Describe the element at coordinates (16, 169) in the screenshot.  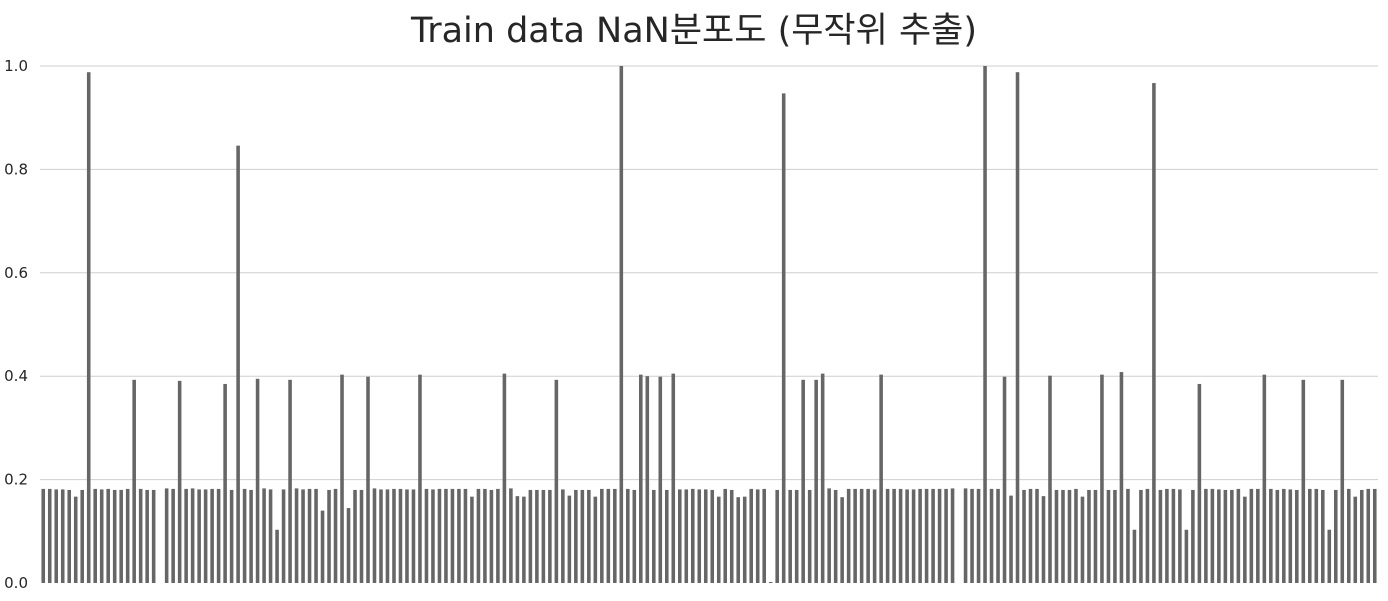
I see `y-tick-label: 0.8` at that location.